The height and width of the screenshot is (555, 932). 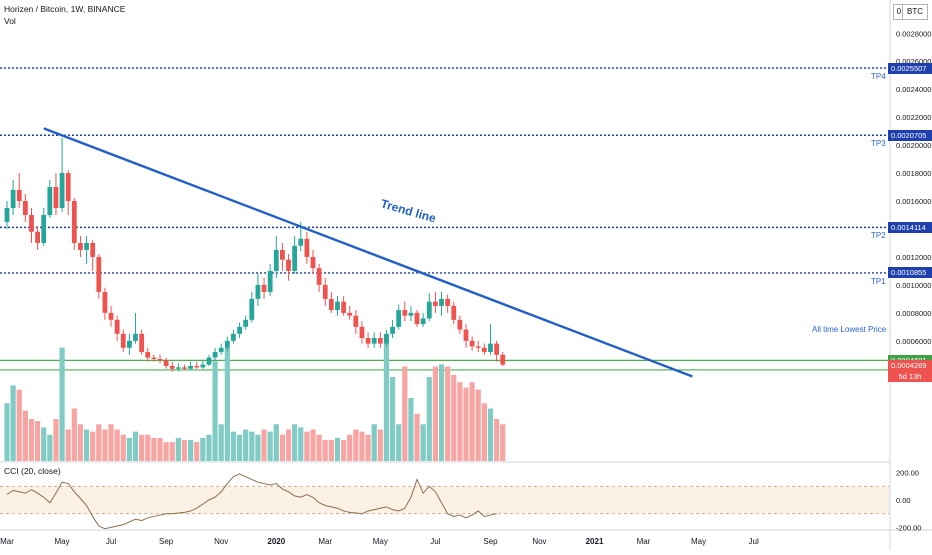 What do you see at coordinates (878, 281) in the screenshot?
I see `tp-label-tp1: TP1` at bounding box center [878, 281].